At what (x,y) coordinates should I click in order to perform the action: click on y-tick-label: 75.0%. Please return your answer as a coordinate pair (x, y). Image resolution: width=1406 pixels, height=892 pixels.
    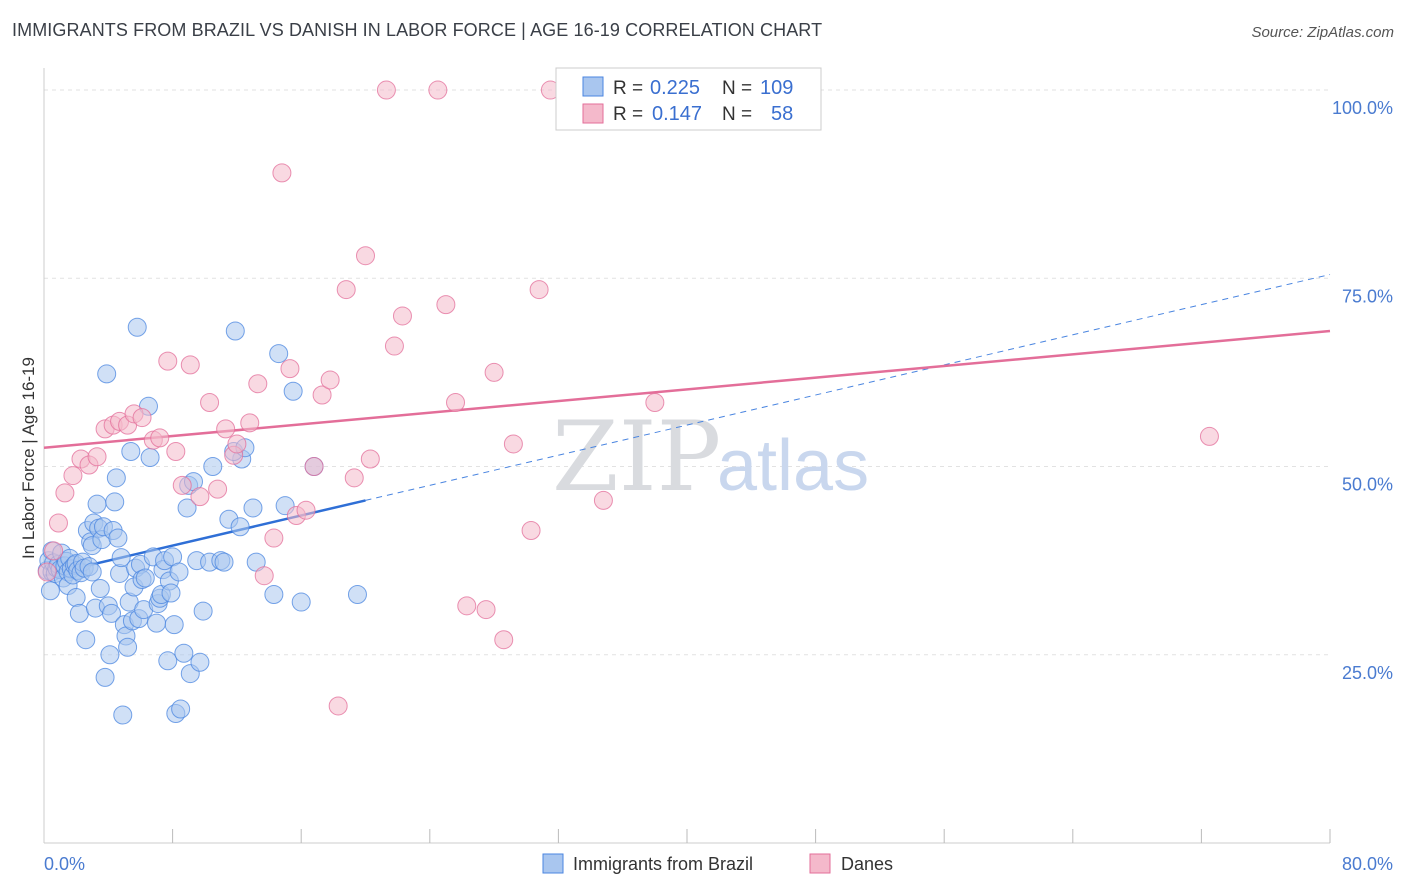
    Looking at the image, I should click on (1367, 296).